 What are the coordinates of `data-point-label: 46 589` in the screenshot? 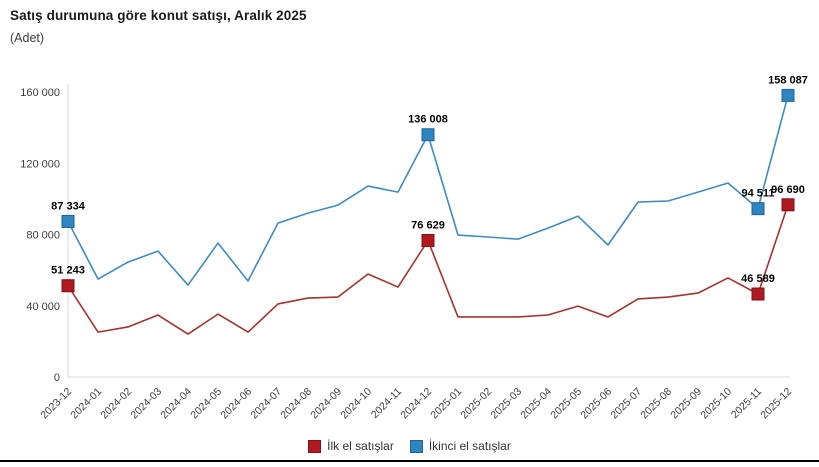 It's located at (758, 279).